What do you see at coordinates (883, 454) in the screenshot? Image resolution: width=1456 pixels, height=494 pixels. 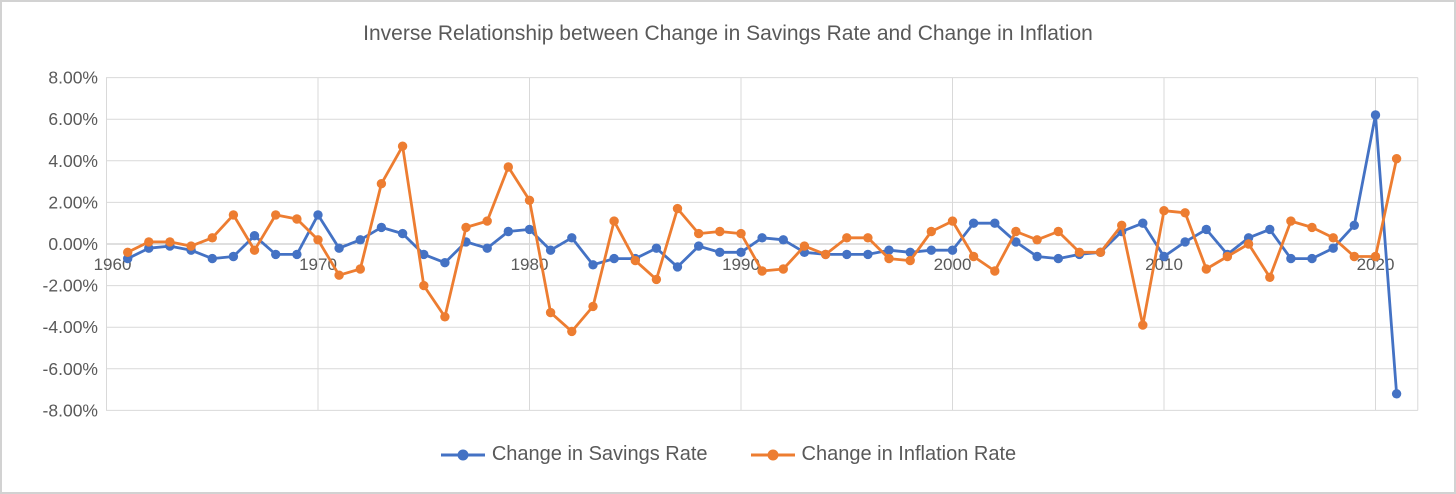 I see `legend-item-inflation-rate: Change in Inflation Rate` at bounding box center [883, 454].